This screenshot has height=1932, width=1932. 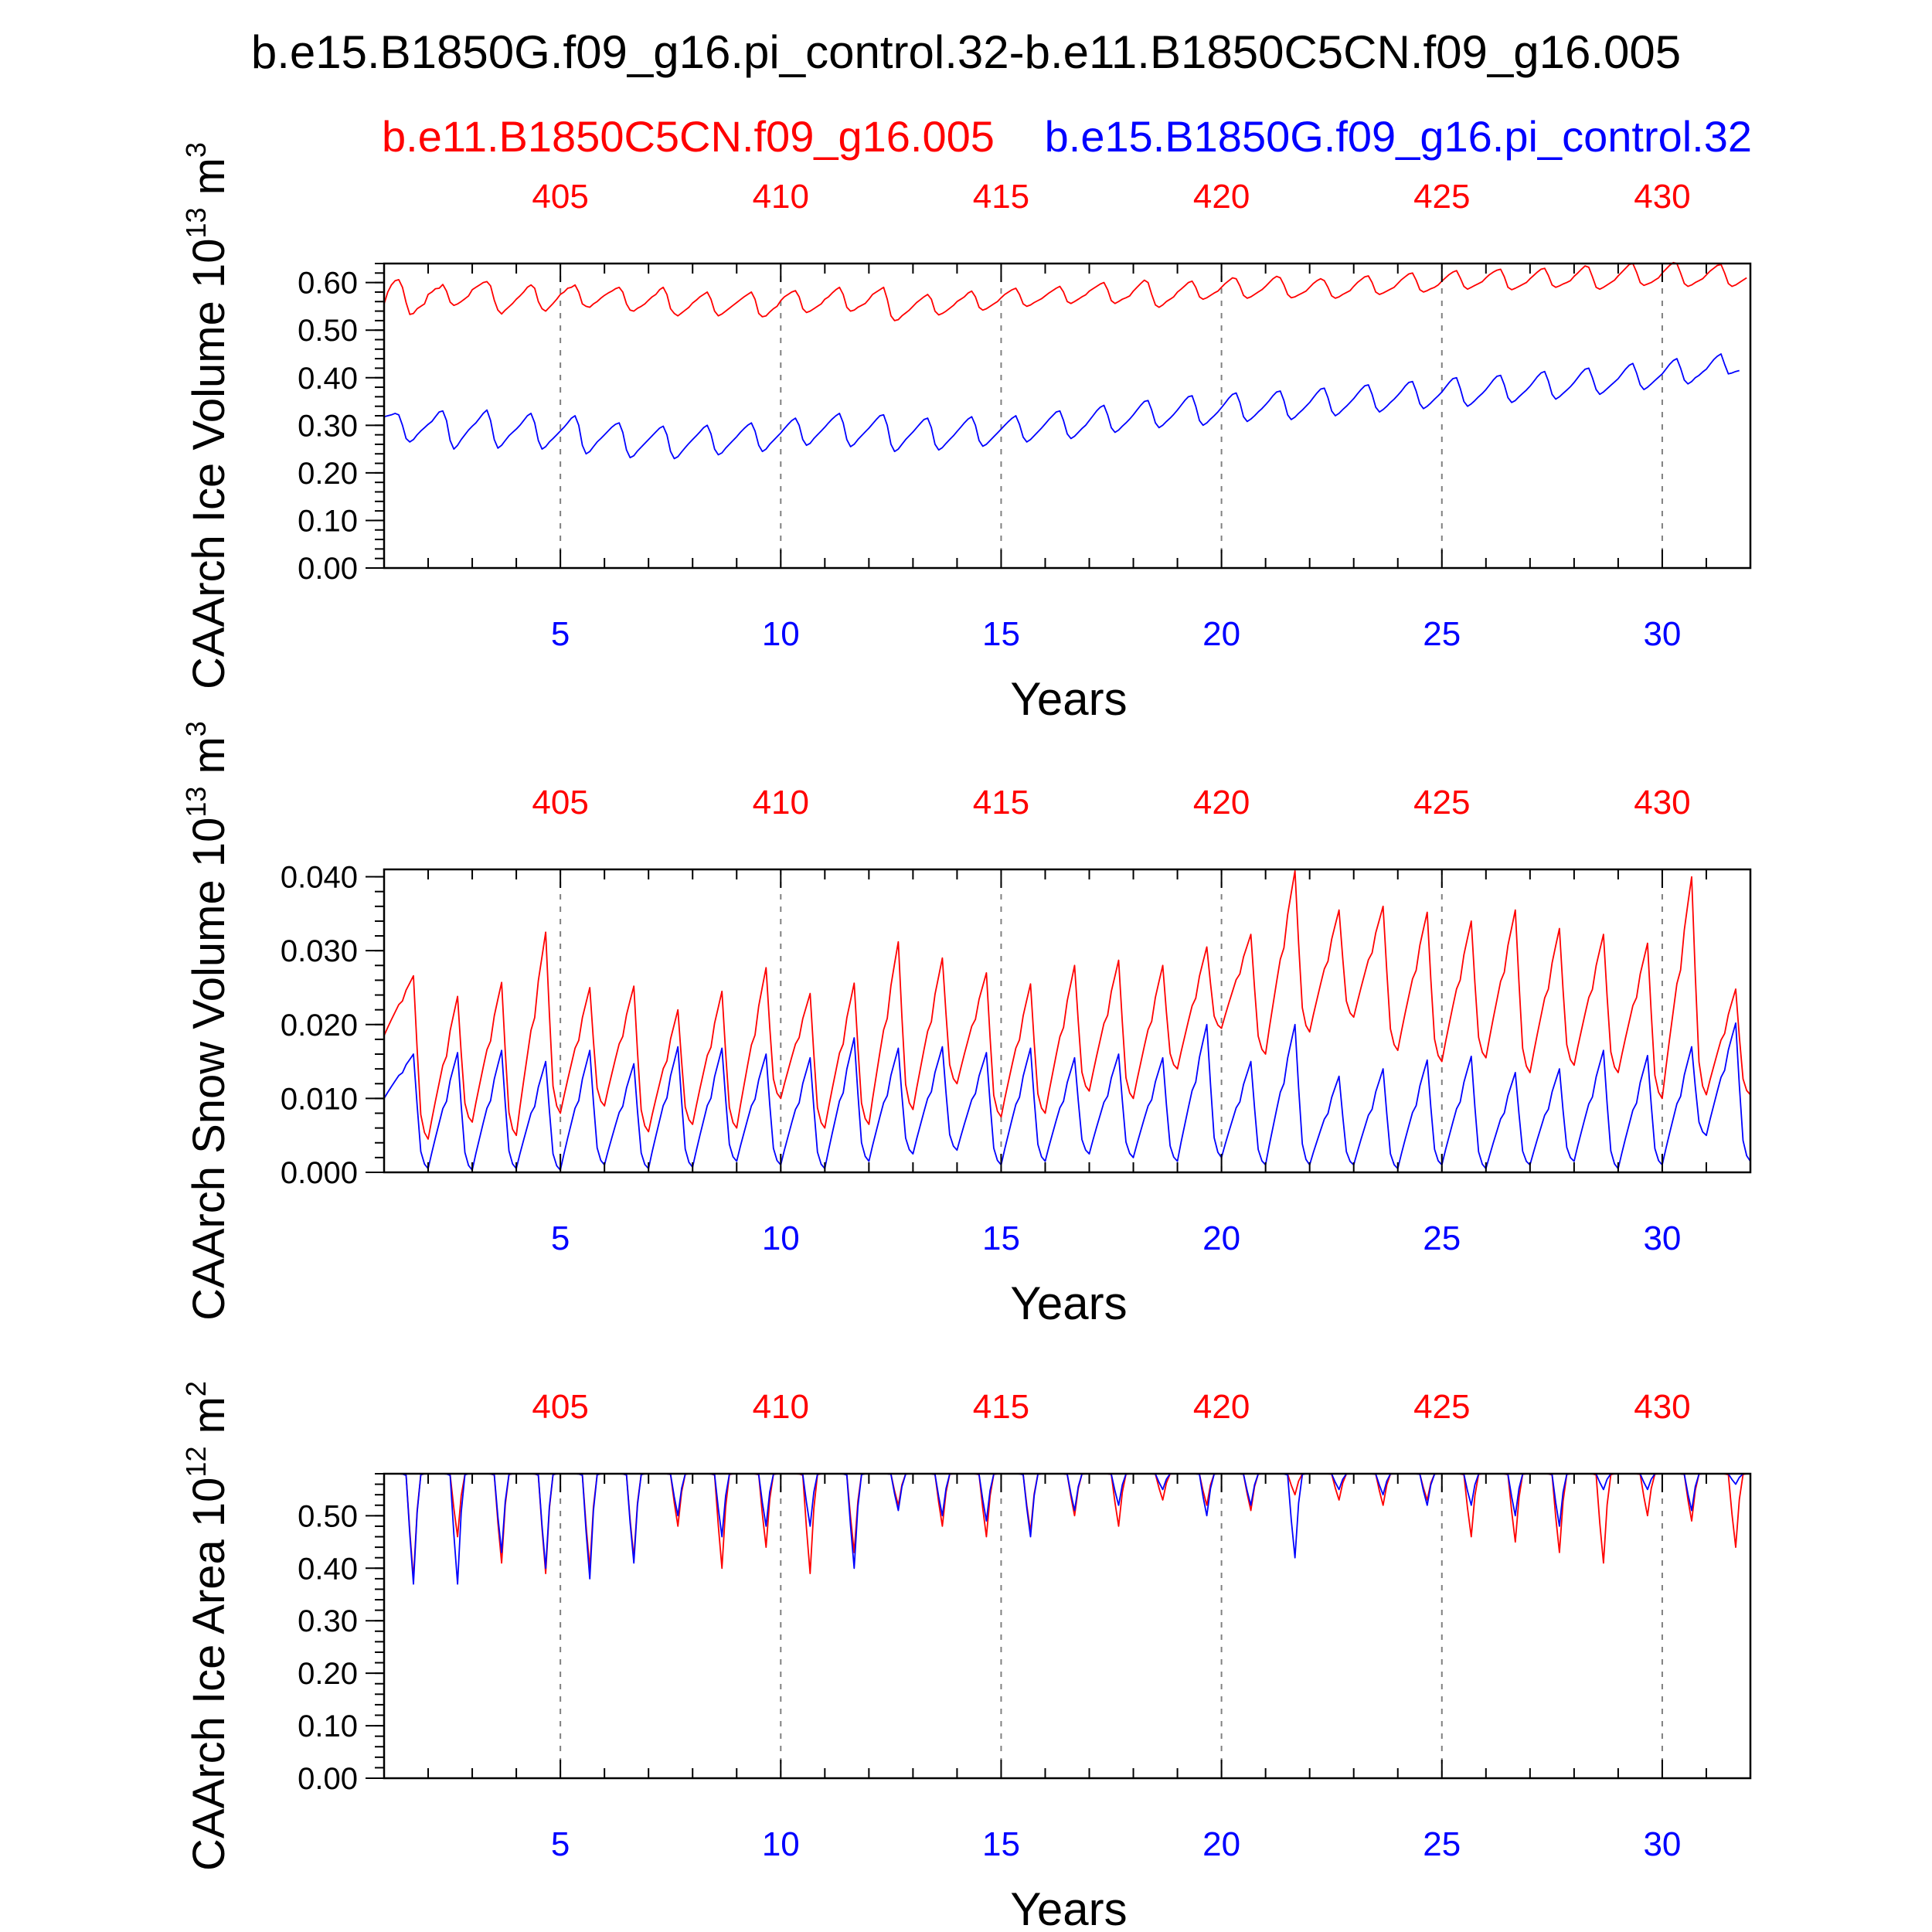 I want to click on y-label-superscript: 2, so click(x=196, y=1389).